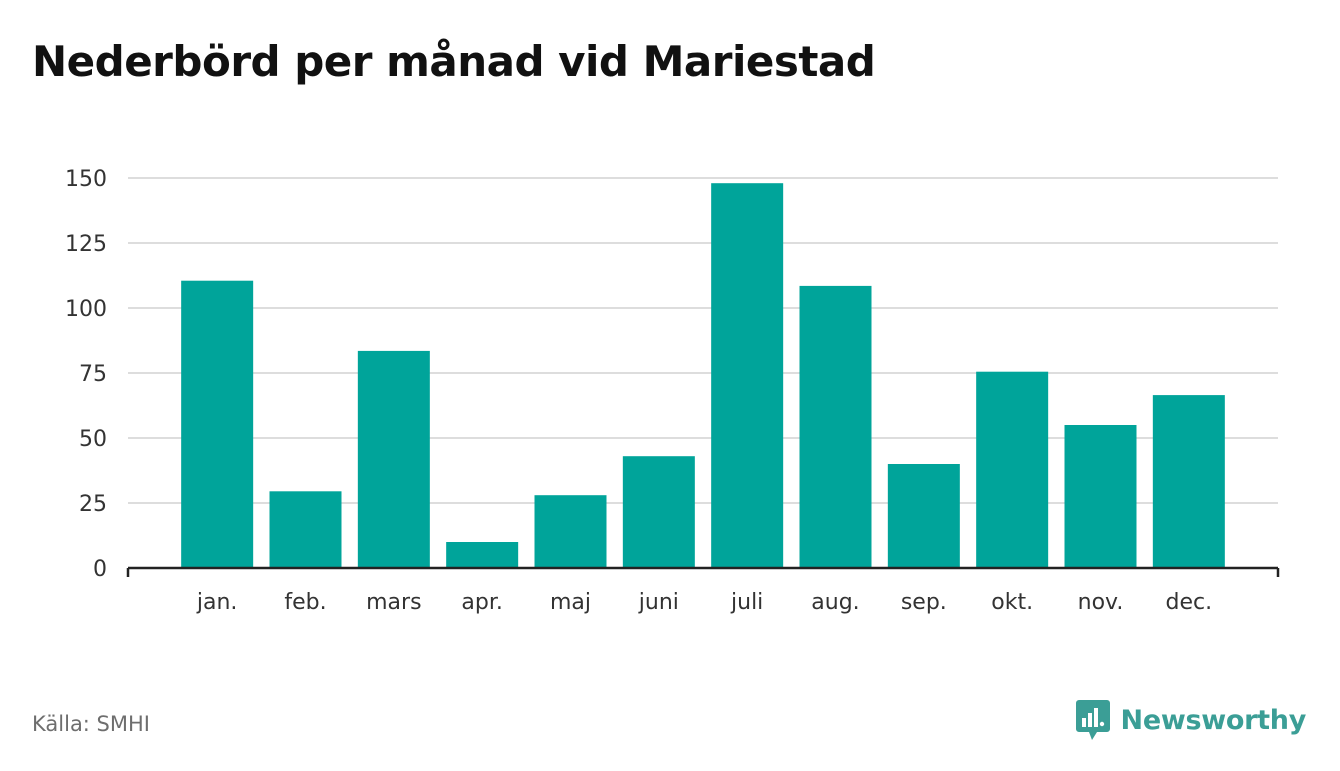  I want to click on x-tick-label: dec., so click(1189, 602).